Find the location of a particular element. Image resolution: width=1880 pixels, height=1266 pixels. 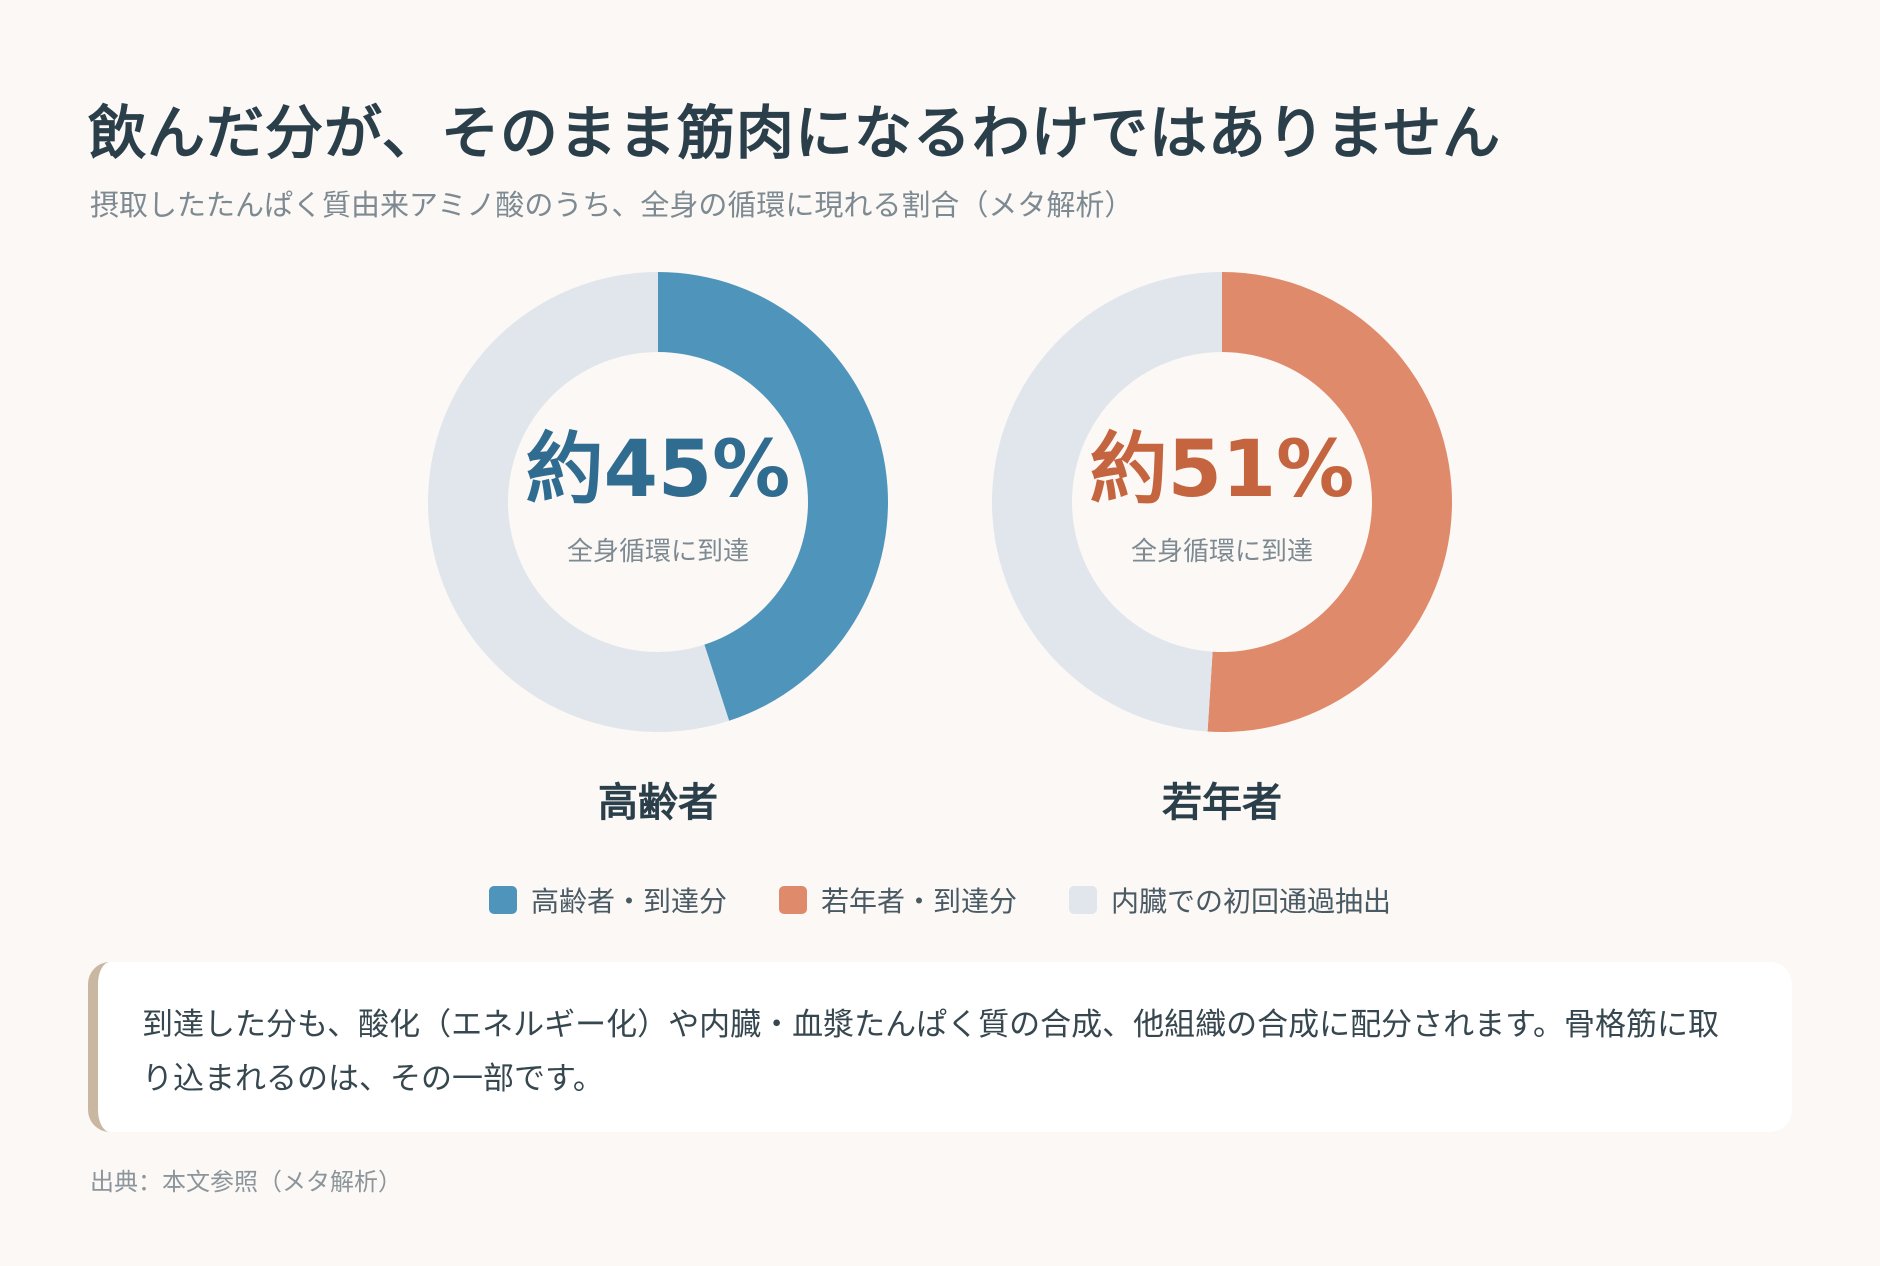

legend-swatch-young is located at coordinates (792, 900).